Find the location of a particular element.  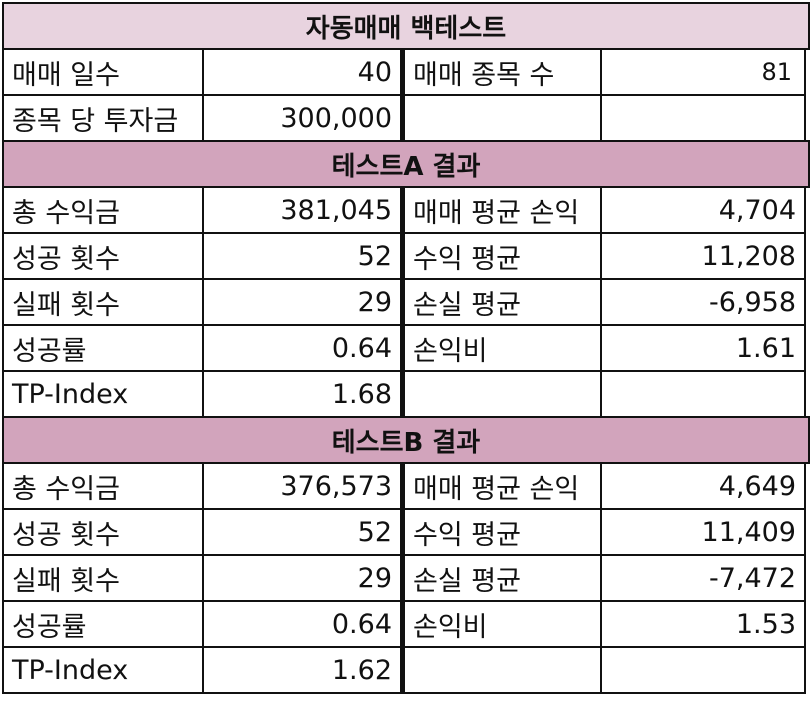

test-a-label2 is located at coordinates (502, 394).